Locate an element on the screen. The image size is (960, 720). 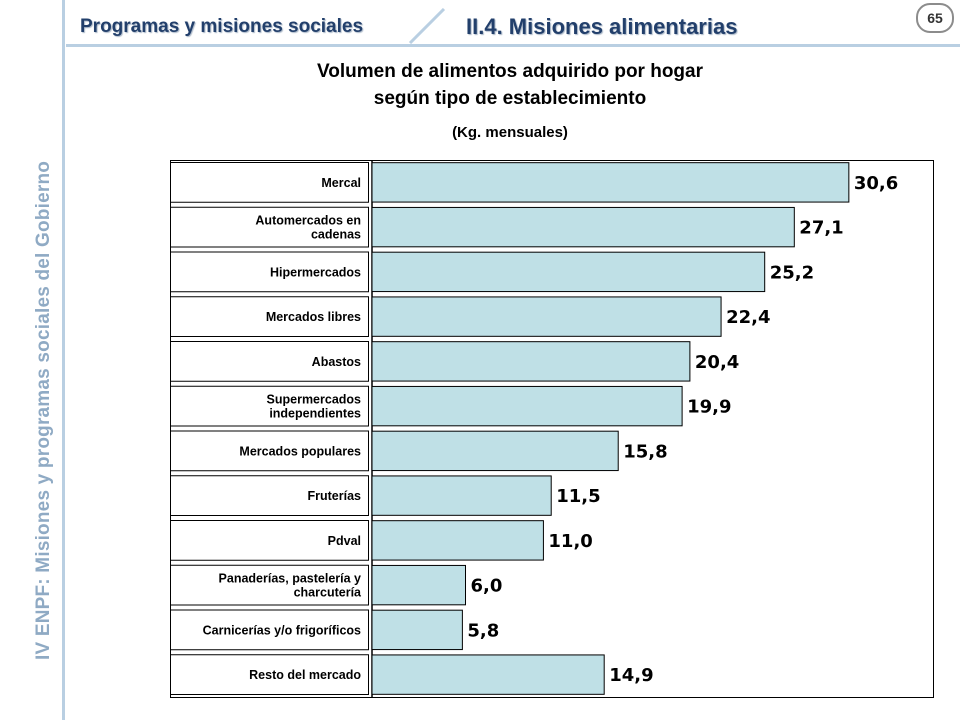
category-label: Panaderías, pastelería y is located at coordinates (290, 579).